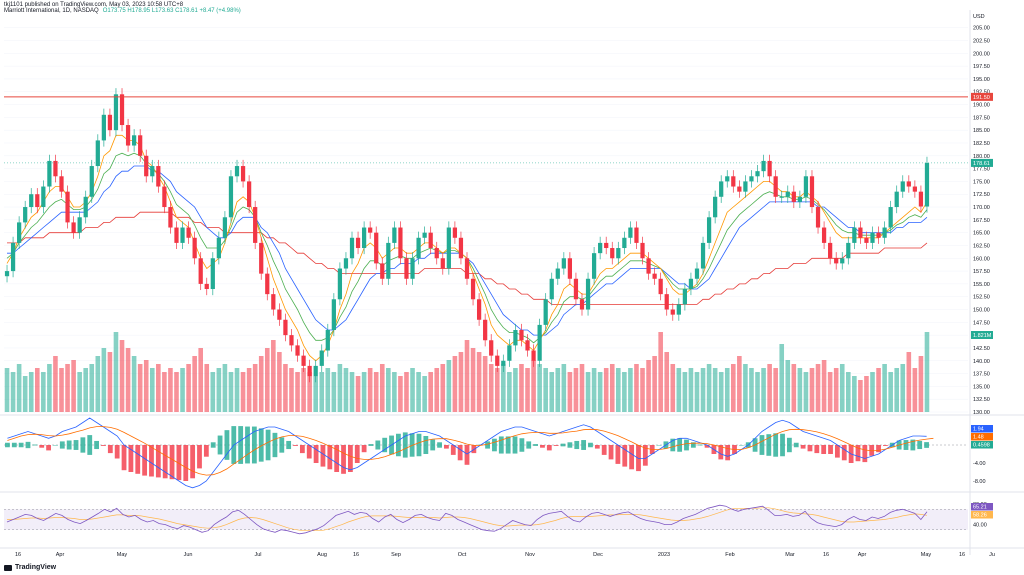 The image size is (1024, 575). Describe the element at coordinates (981, 93) in the screenshot. I see `price-tick-label: 192.50` at that location.